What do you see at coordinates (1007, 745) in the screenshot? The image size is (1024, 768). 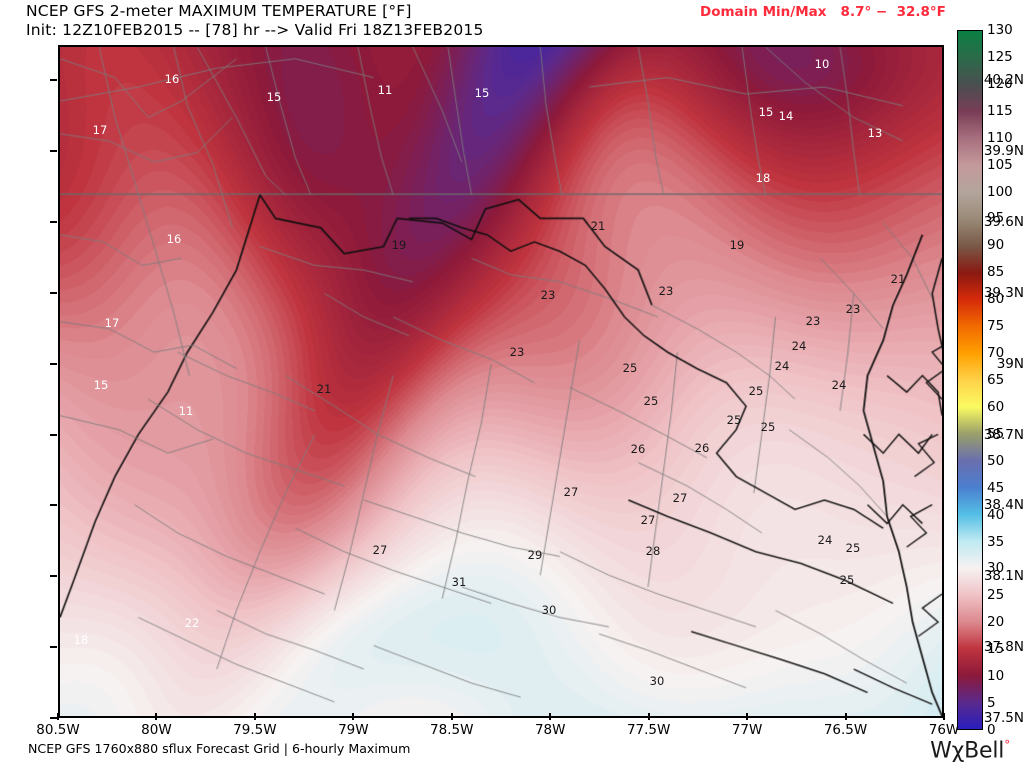 I see `logo-degree-mark: °` at bounding box center [1007, 745].